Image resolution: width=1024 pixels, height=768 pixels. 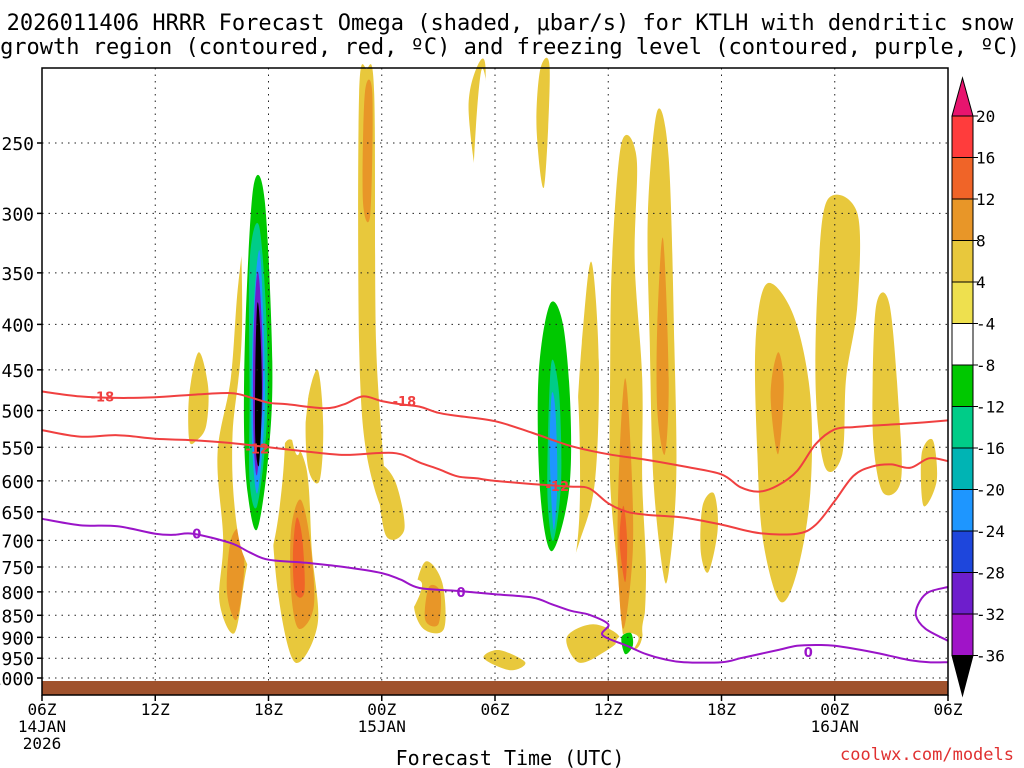 I want to click on dgz-contour-minus12, so click(x=495, y=482).